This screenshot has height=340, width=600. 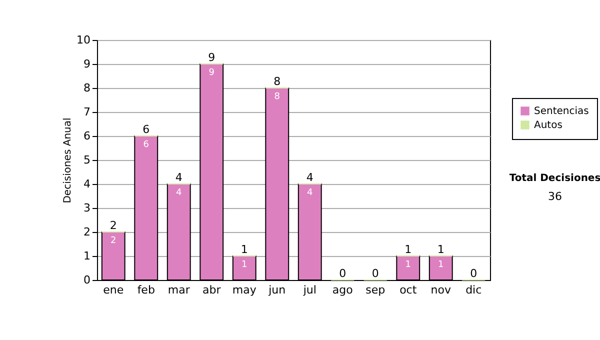 What do you see at coordinates (212, 57) in the screenshot?
I see `total-label: 9` at bounding box center [212, 57].